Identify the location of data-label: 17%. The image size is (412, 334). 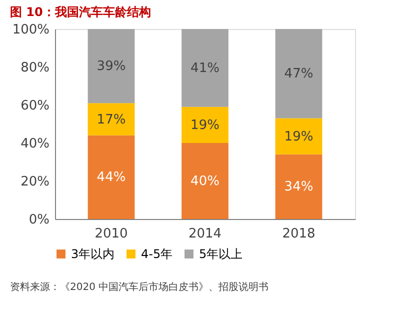
(111, 120).